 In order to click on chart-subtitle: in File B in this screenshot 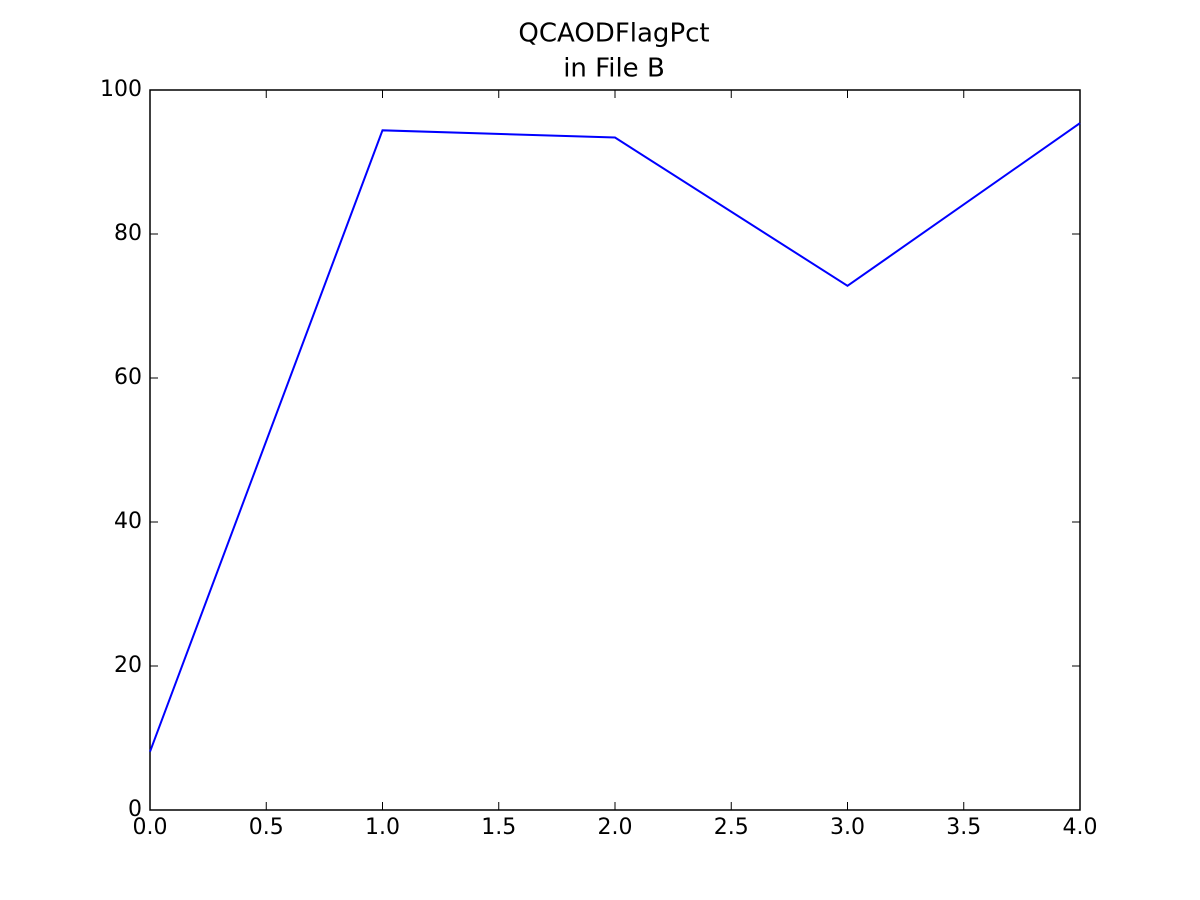, I will do `click(614, 69)`.